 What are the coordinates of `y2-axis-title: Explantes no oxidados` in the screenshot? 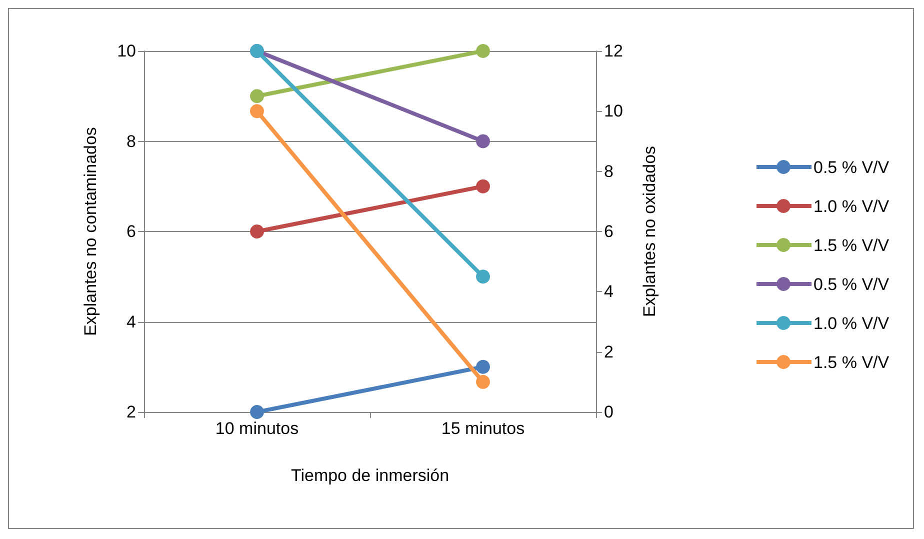 It's located at (649, 232).